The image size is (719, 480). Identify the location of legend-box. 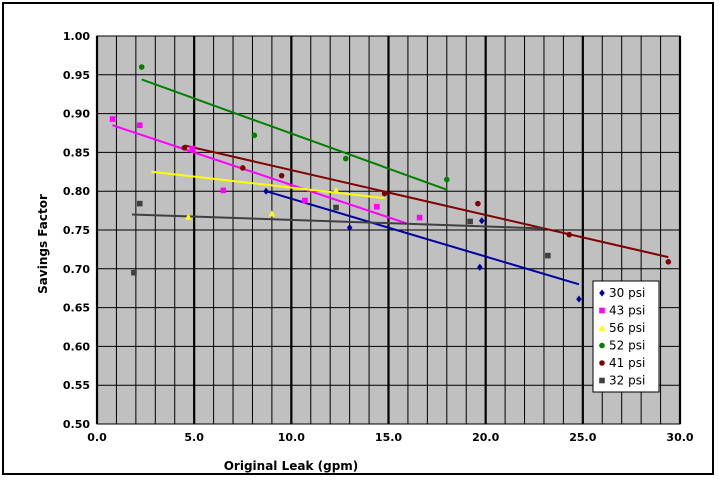
(626, 336).